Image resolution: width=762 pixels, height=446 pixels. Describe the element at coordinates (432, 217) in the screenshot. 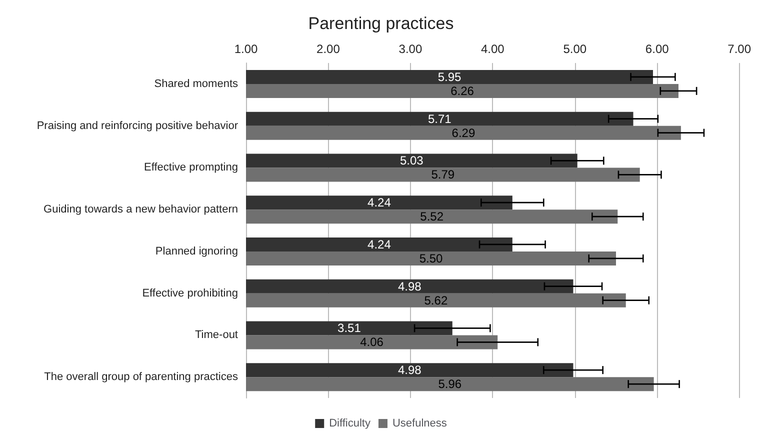

I see `data-label: 5.52` at that location.